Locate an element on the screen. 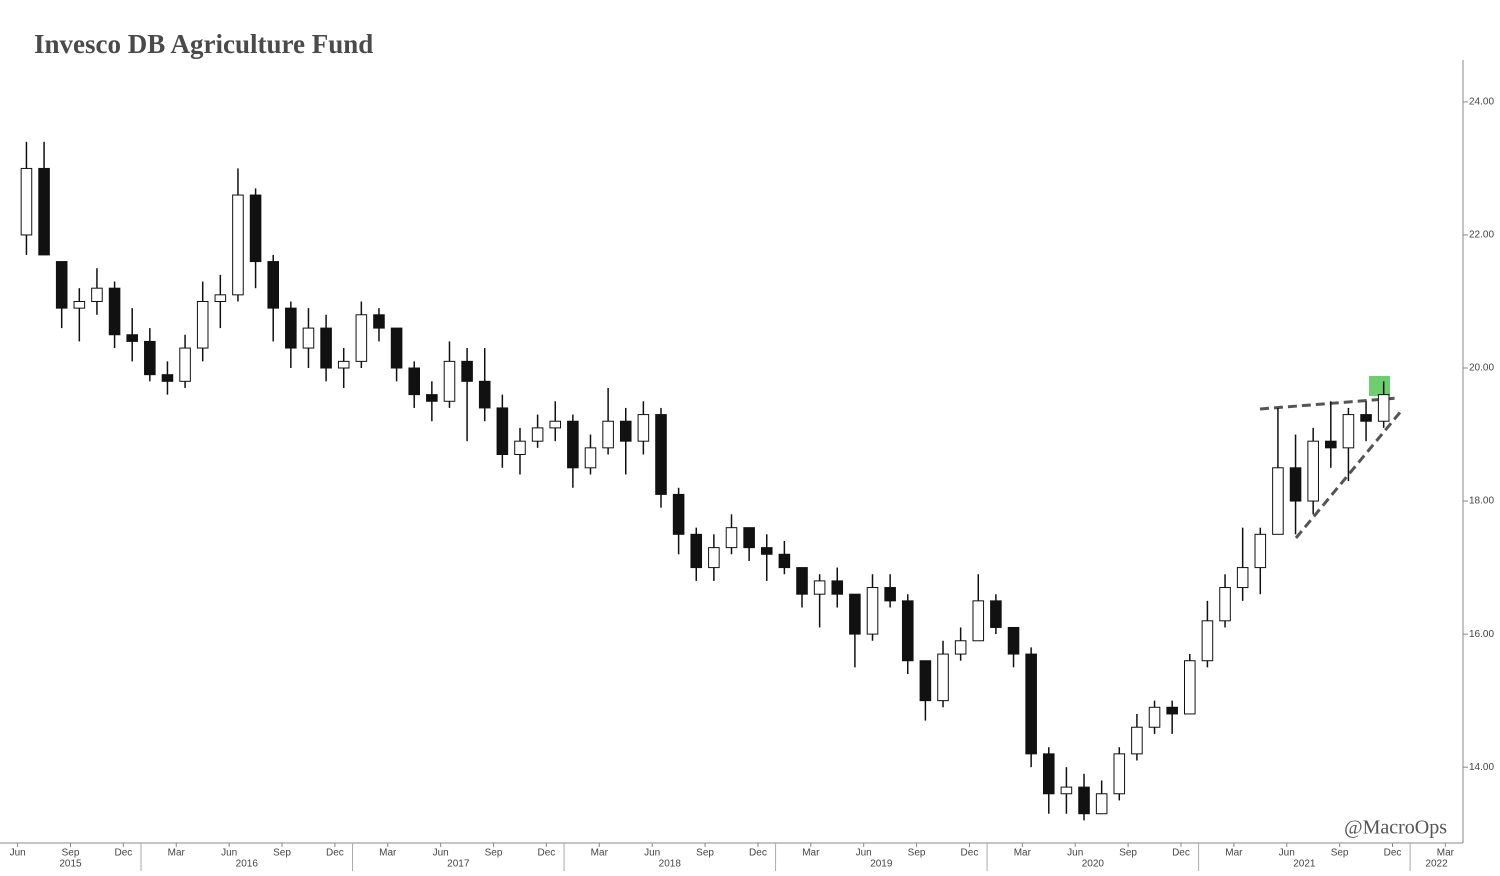 Image resolution: width=1500 pixels, height=876 pixels. year-label: 2019 is located at coordinates (881, 864).